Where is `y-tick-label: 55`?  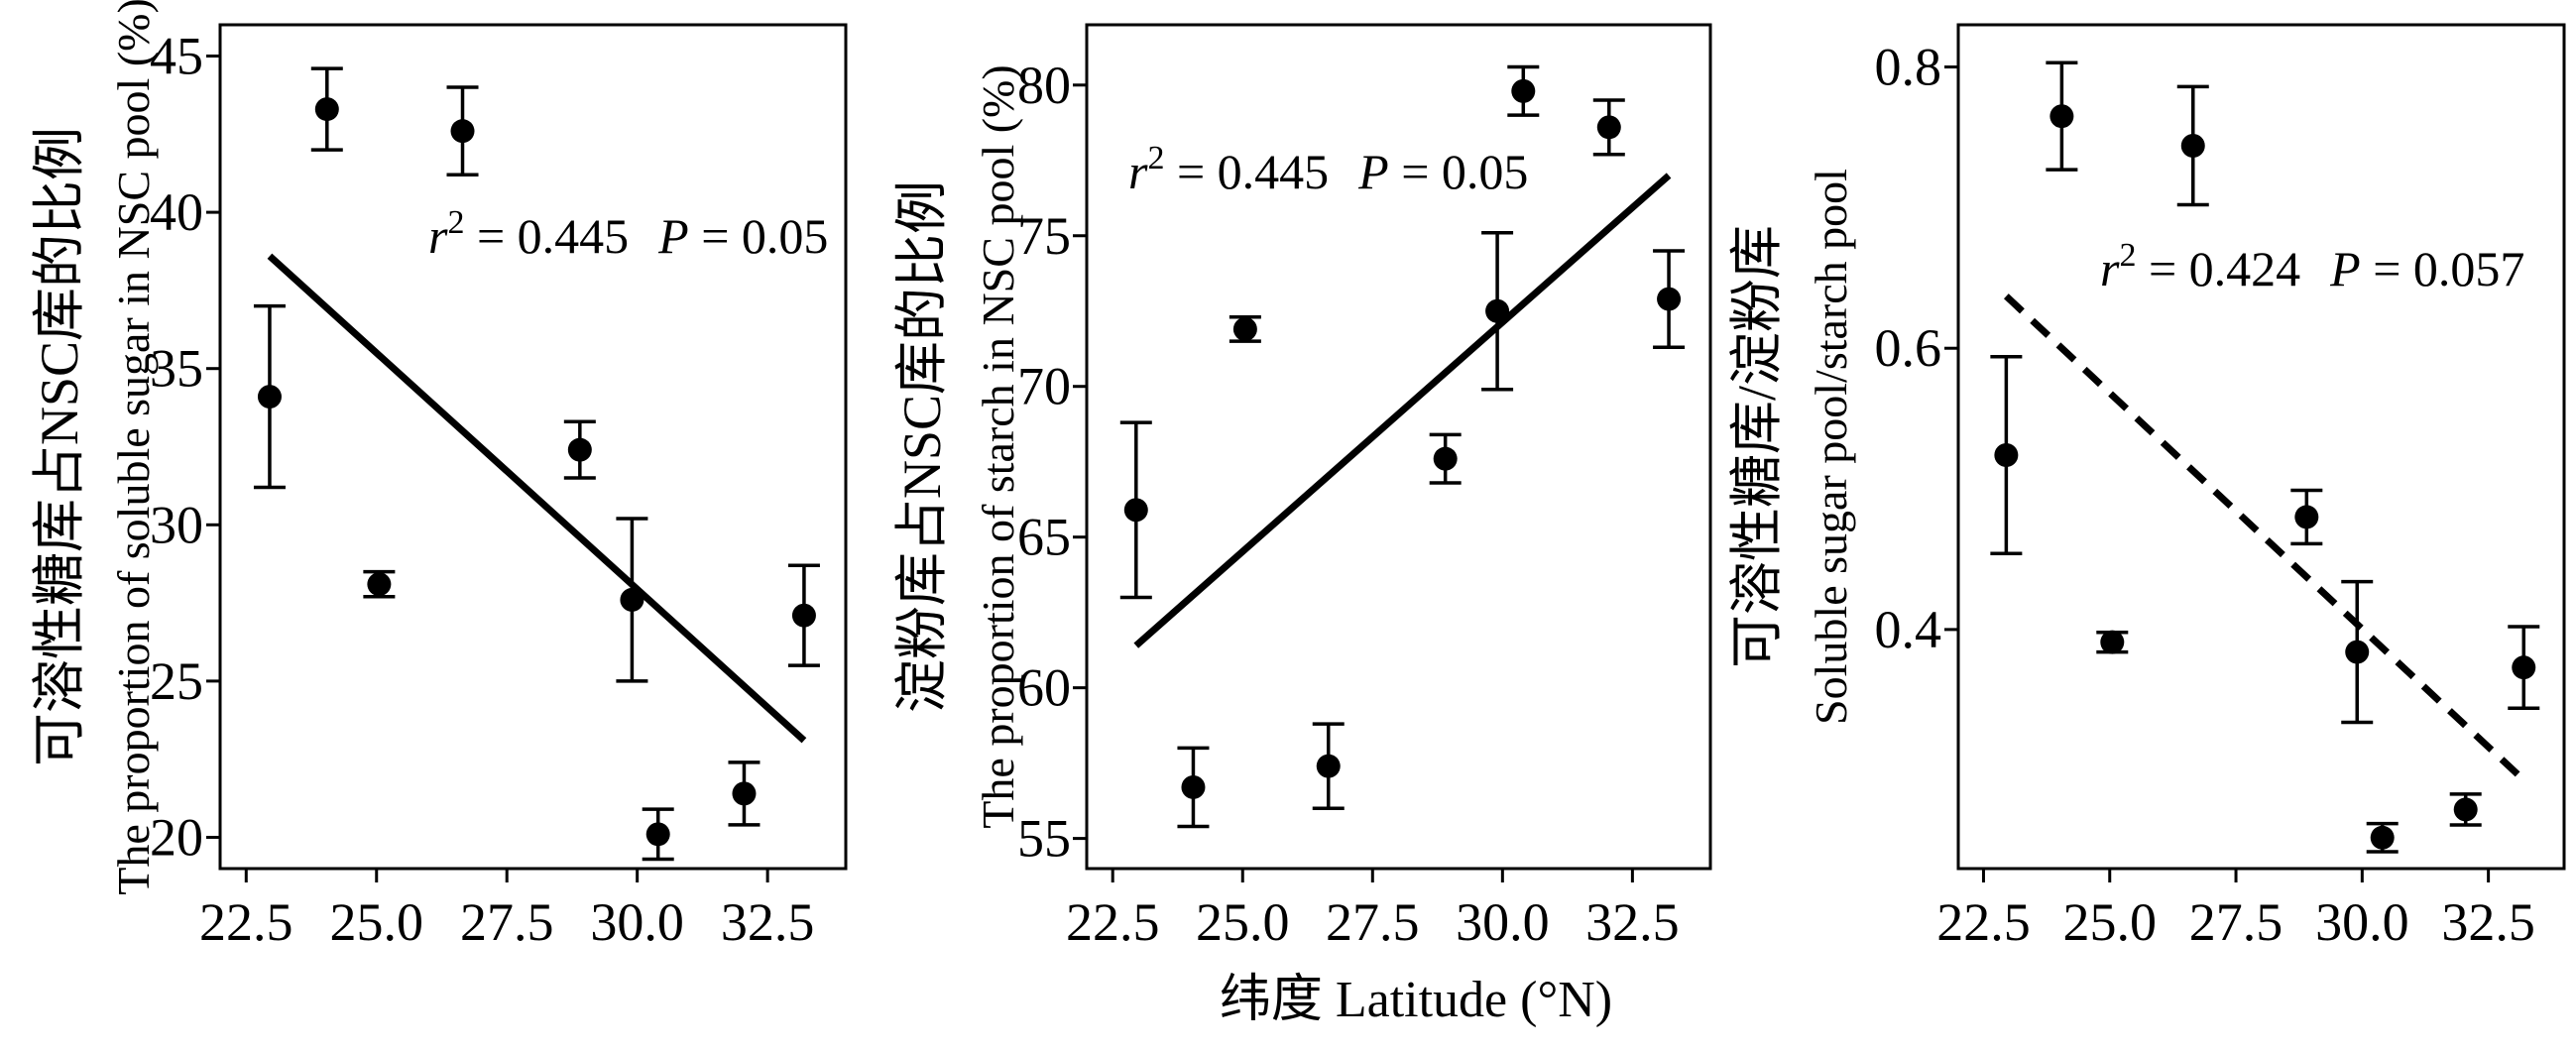
y-tick-label: 55 is located at coordinates (1044, 839).